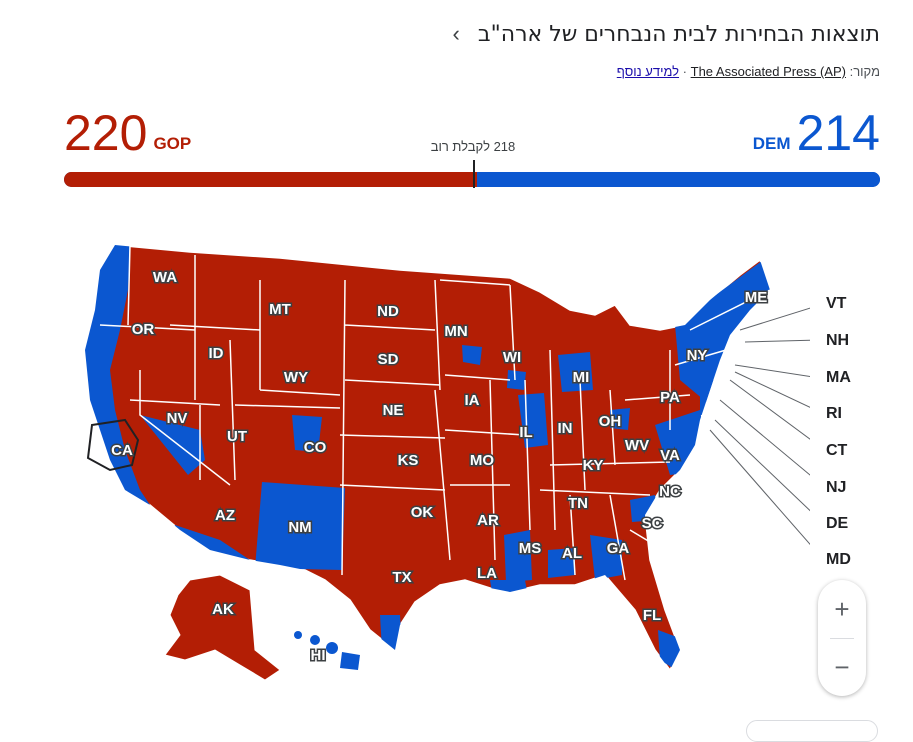 This screenshot has height=742, width=913. I want to click on dem-tally: DEM 214, so click(816, 133).